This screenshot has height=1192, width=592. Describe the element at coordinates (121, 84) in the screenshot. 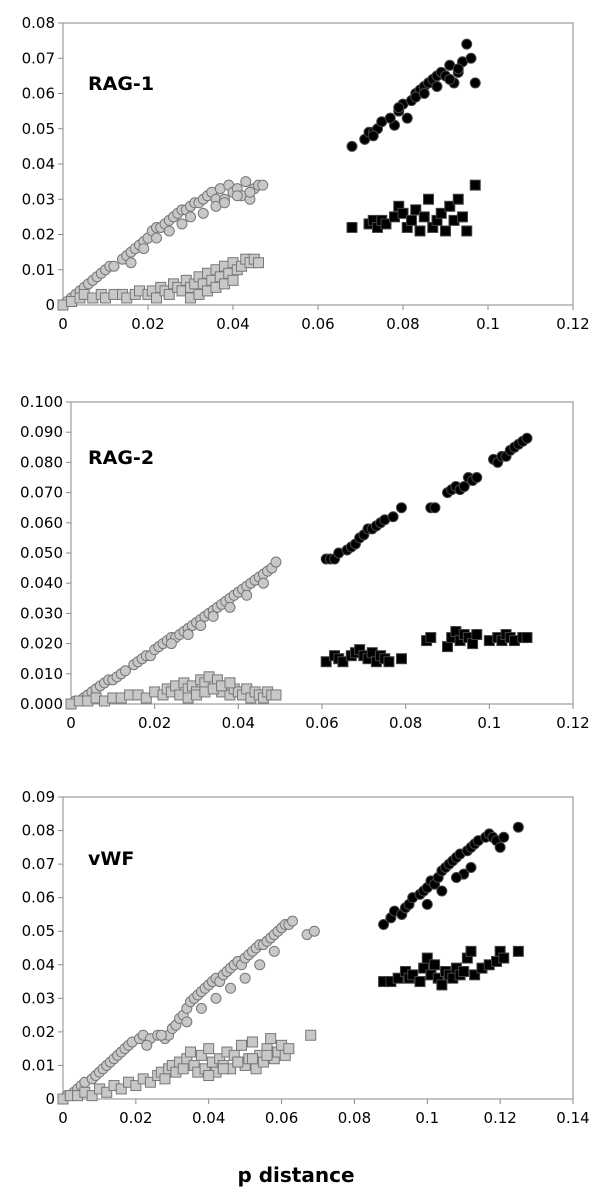

I see `panel-title: RAG-1` at that location.